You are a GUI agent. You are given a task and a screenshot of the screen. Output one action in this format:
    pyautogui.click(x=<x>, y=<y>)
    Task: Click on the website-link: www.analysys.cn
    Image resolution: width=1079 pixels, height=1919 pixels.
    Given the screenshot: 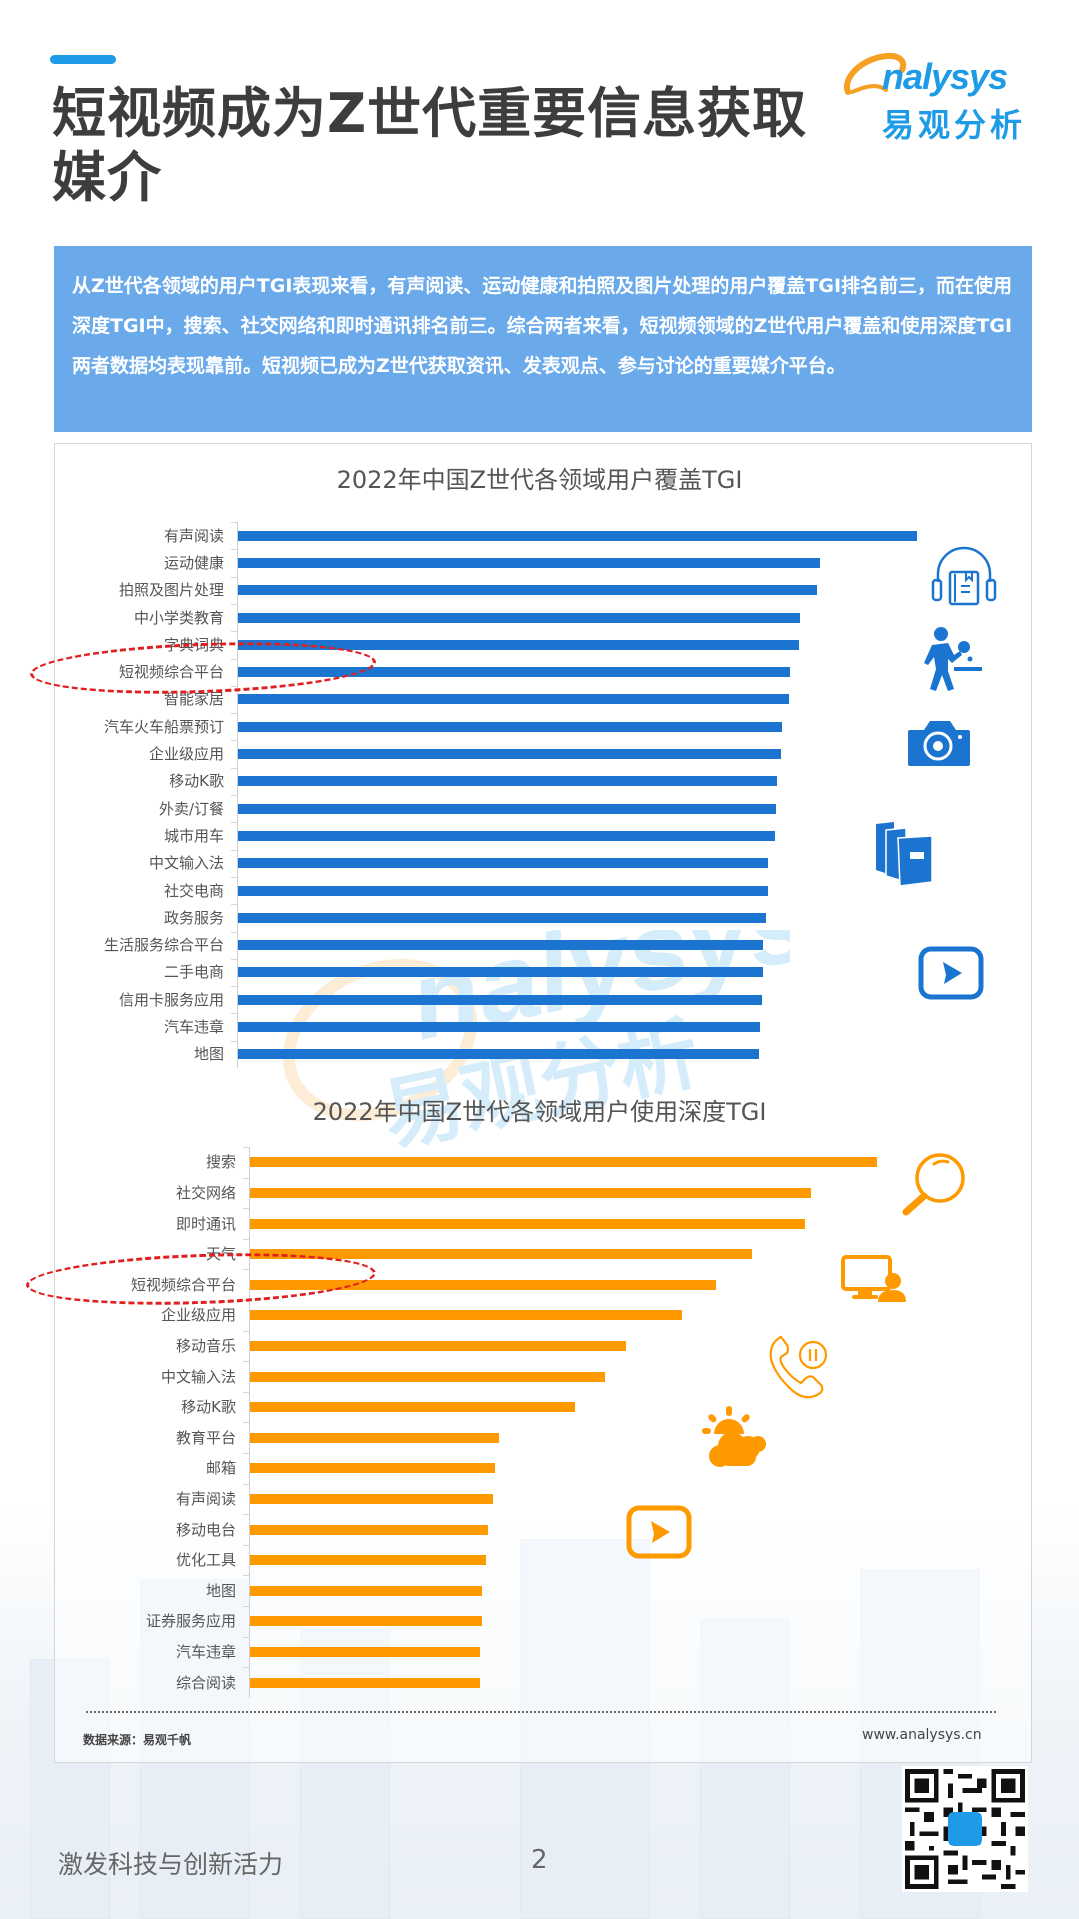 What is the action you would take?
    pyautogui.click(x=922, y=1735)
    